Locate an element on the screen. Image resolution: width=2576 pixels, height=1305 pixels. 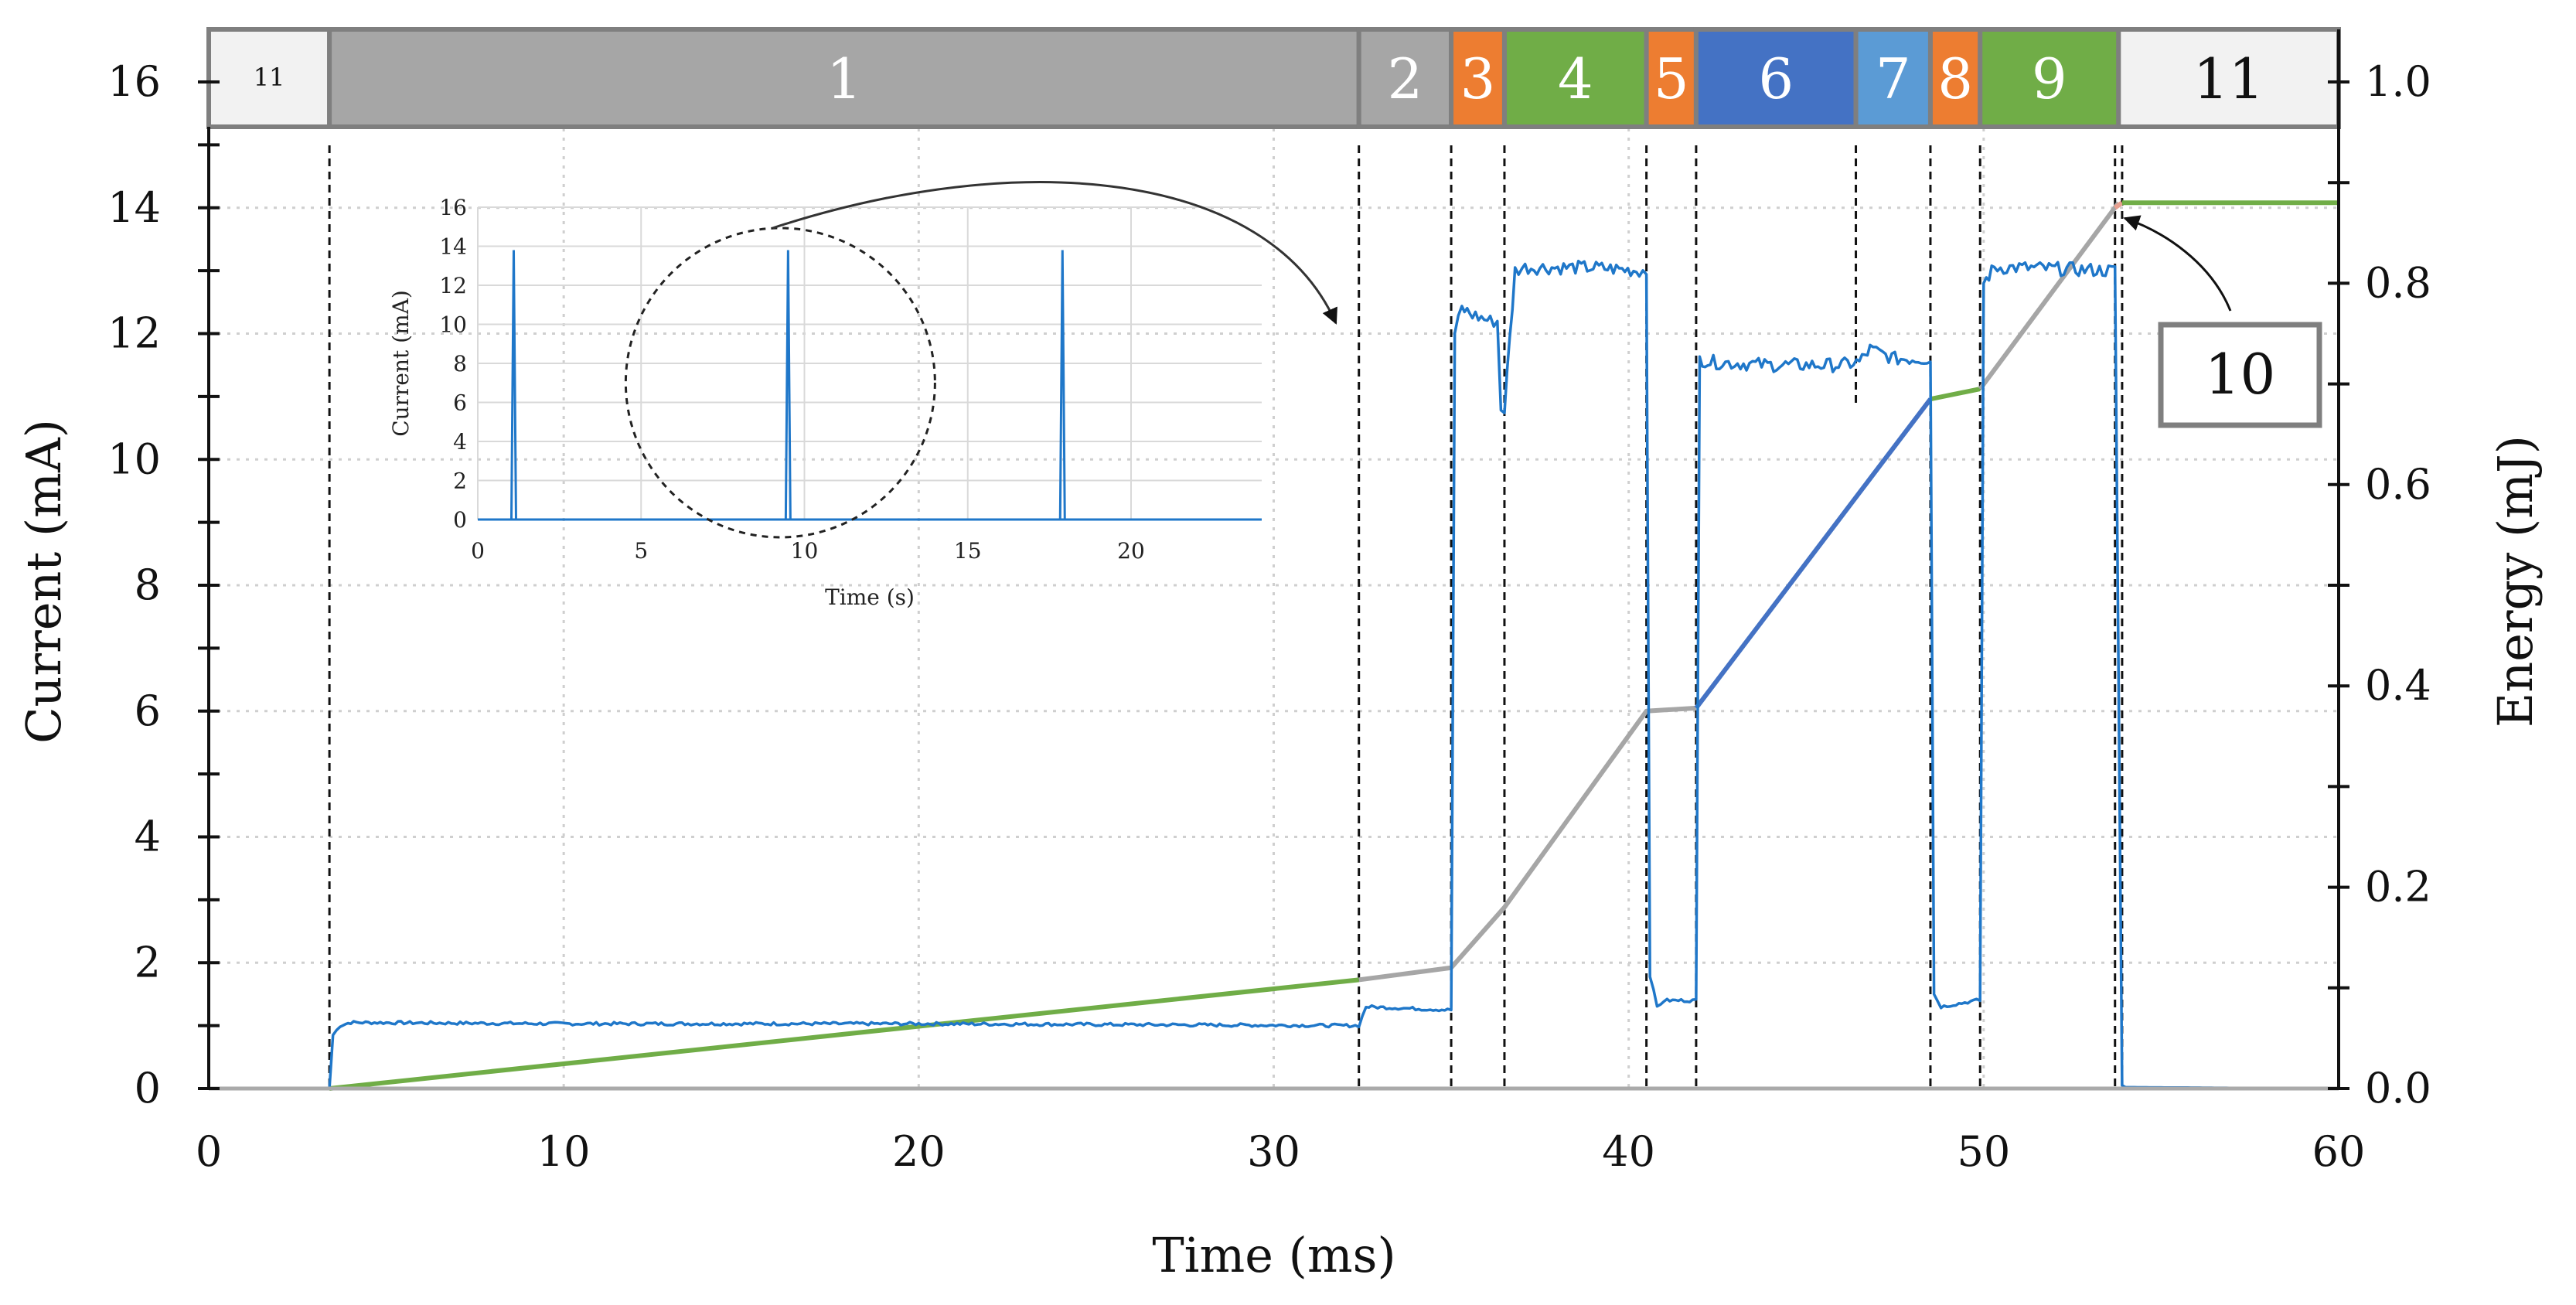
phase-label-2: 2 is located at coordinates (1405, 78).